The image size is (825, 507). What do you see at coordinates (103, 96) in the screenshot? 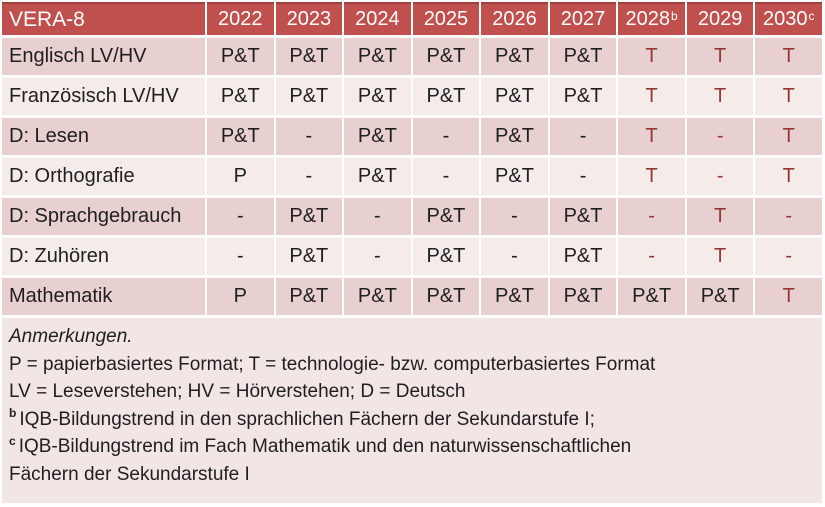
I see `row-label-cell: Französisch LV/HV` at bounding box center [103, 96].